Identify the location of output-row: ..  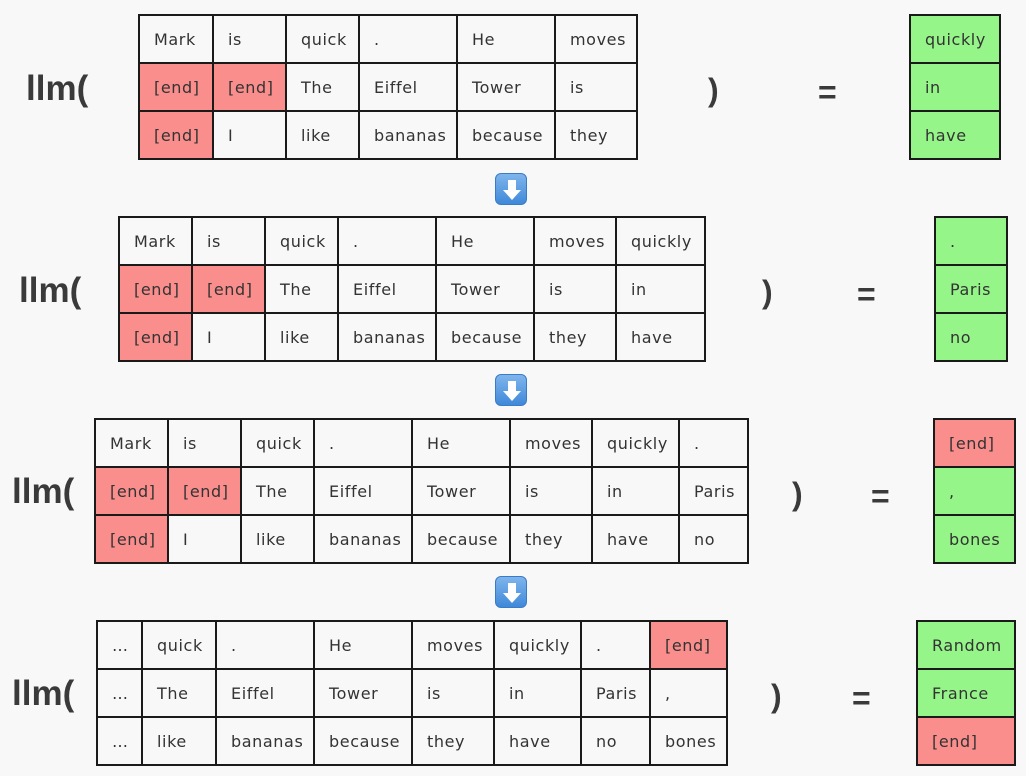
(971, 241).